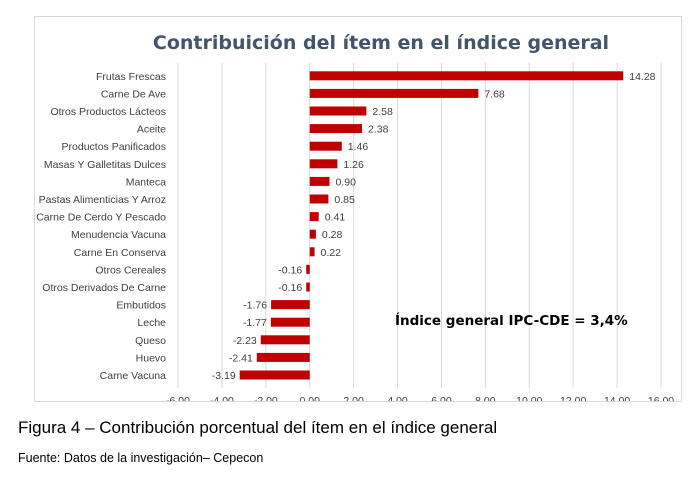 The width and height of the screenshot is (700, 480). What do you see at coordinates (382, 112) in the screenshot?
I see `data-label: 2.58` at bounding box center [382, 112].